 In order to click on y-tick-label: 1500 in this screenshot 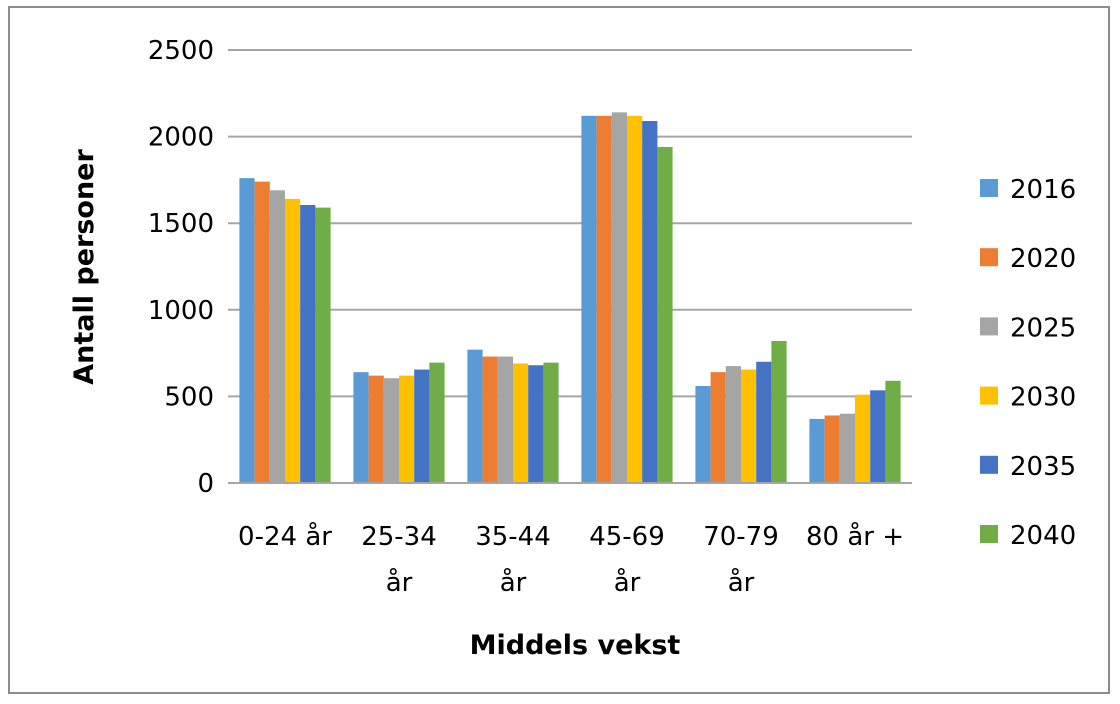, I will do `click(181, 224)`.